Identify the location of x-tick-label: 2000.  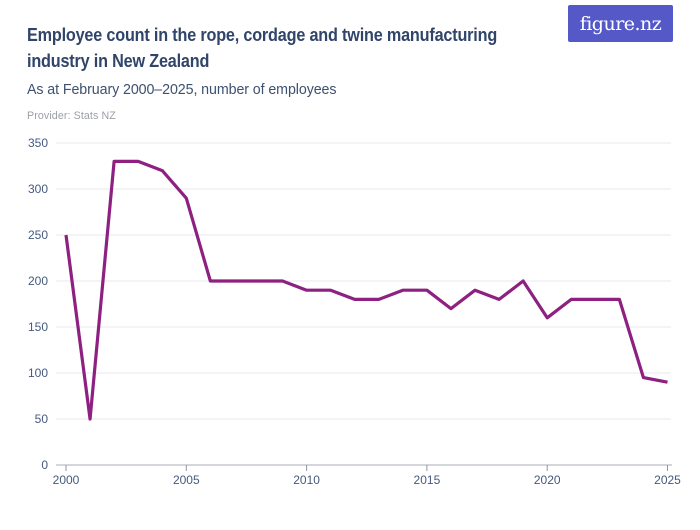
(66, 480).